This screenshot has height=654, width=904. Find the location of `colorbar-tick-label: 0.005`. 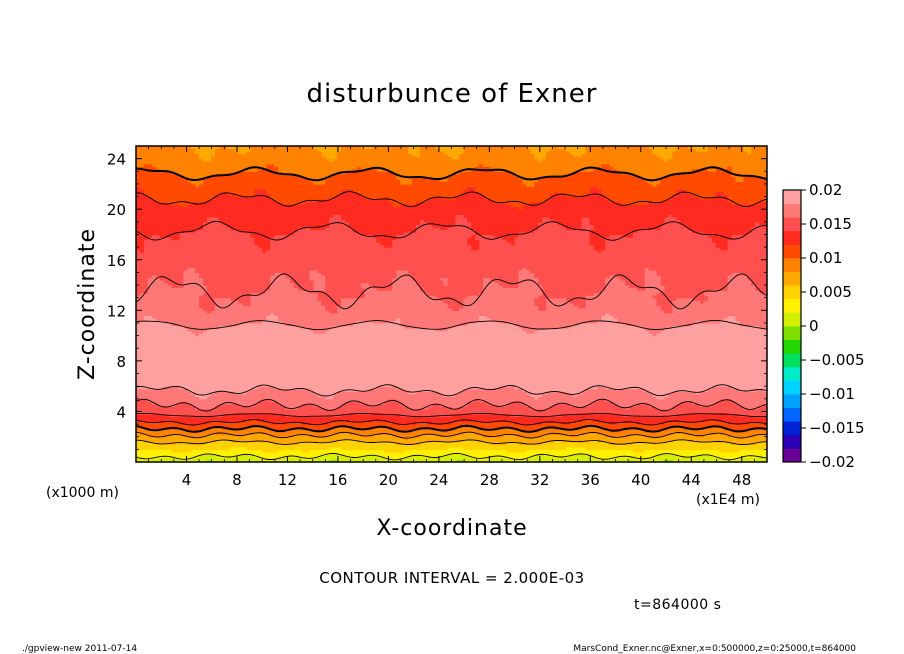

colorbar-tick-label: 0.005 is located at coordinates (830, 292).